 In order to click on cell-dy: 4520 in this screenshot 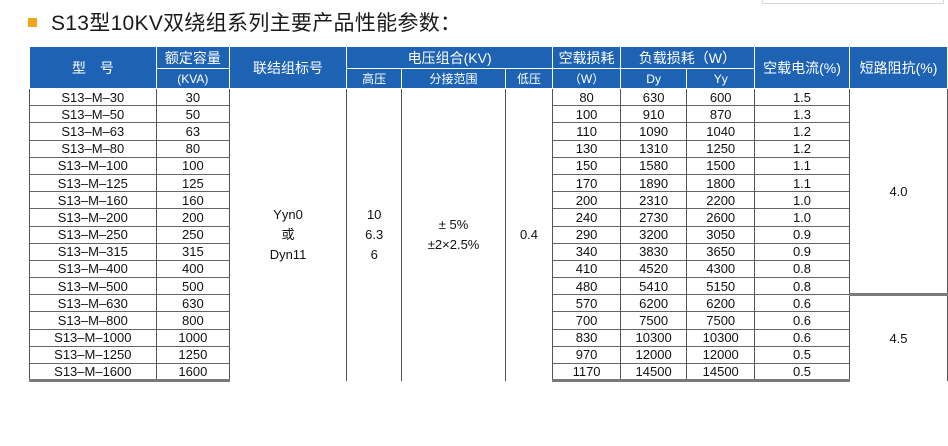, I will do `click(653, 268)`.